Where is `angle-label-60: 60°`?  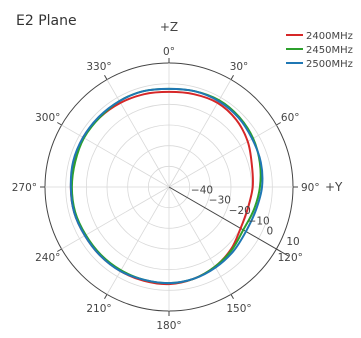
angle-label-60: 60° is located at coordinates (290, 118).